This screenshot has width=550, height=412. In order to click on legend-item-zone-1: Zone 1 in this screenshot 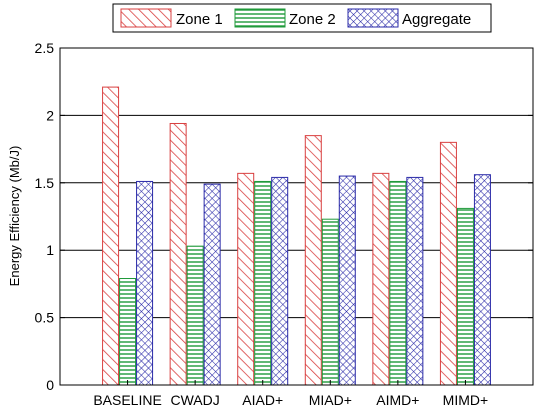, I will do `click(171, 18)`.